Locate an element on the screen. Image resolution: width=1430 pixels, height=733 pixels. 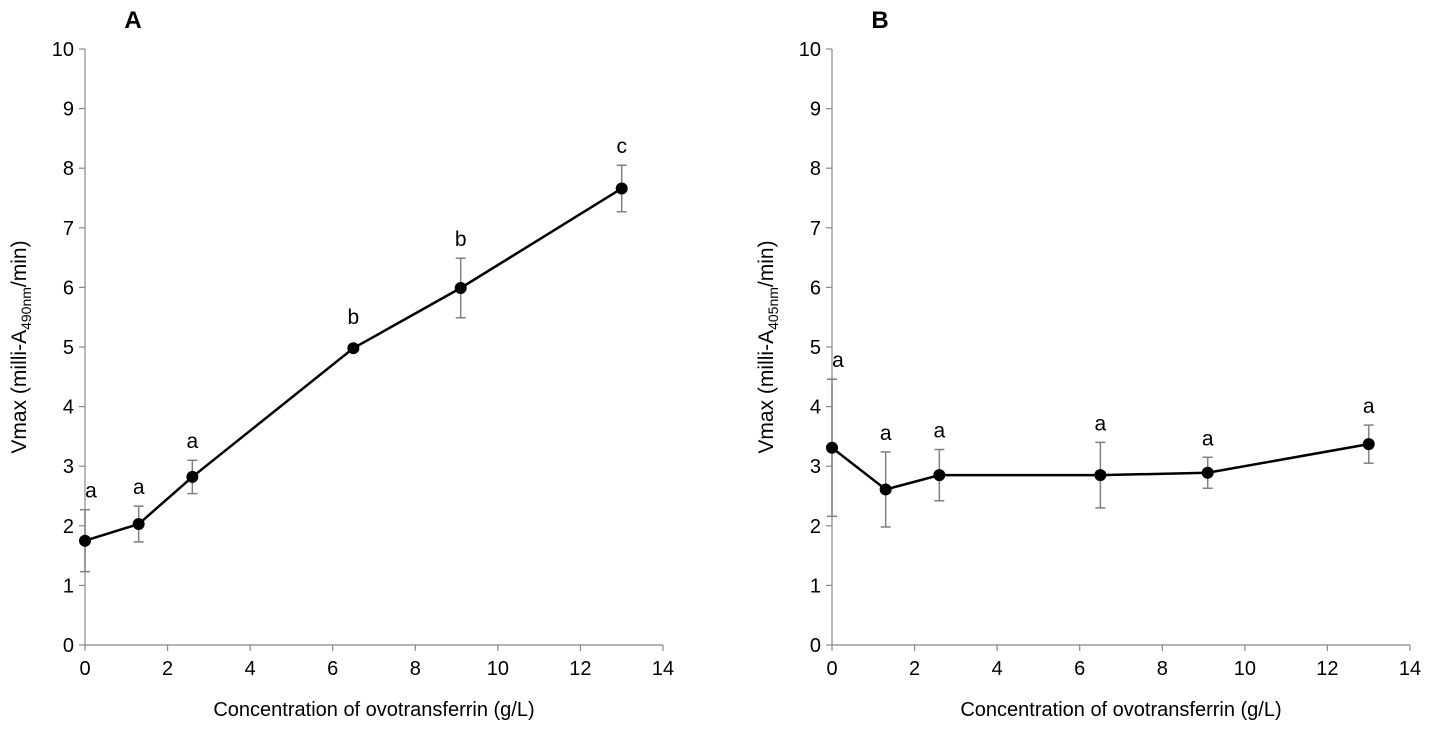
significance-letter: c is located at coordinates (621, 146).